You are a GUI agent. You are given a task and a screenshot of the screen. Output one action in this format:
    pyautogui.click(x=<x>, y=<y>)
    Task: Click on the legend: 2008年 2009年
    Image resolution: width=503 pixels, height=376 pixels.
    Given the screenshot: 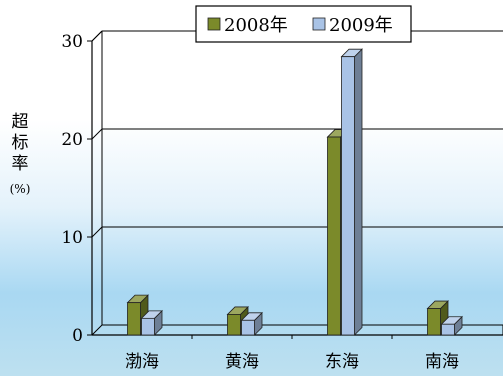 What is the action you would take?
    pyautogui.click(x=303, y=24)
    